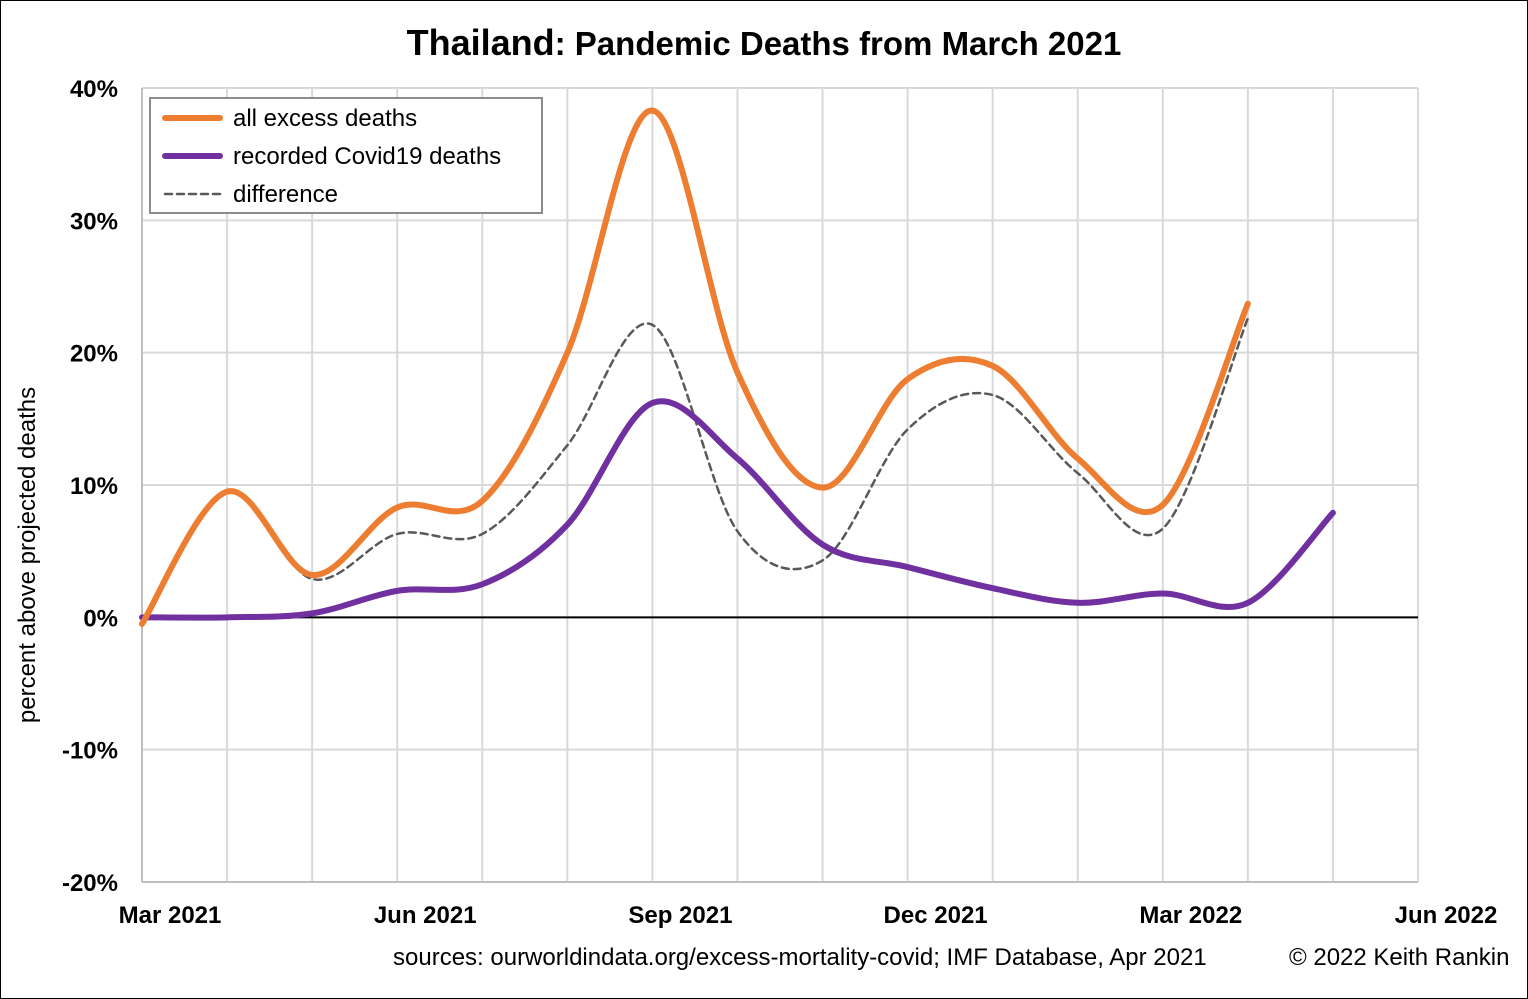 This screenshot has height=999, width=1528. I want to click on y-tick-labels: 40% 30% 20% 10% 0% -10% -20%, so click(90, 486).